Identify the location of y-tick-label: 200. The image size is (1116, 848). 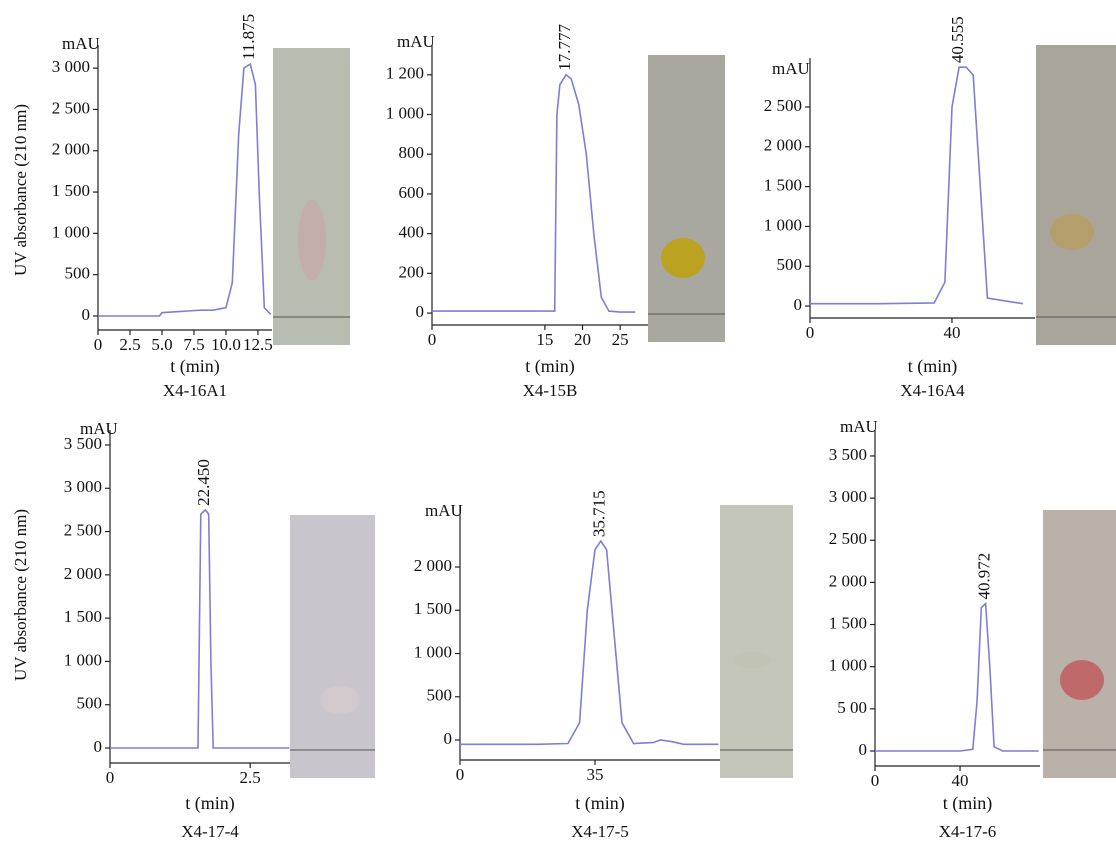
(412, 271).